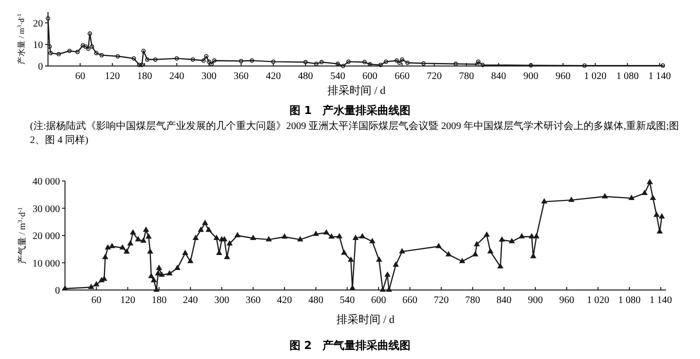 Image resolution: width=700 pixels, height=359 pixels. I want to click on y-tick-label: 10 000, so click(46, 264).